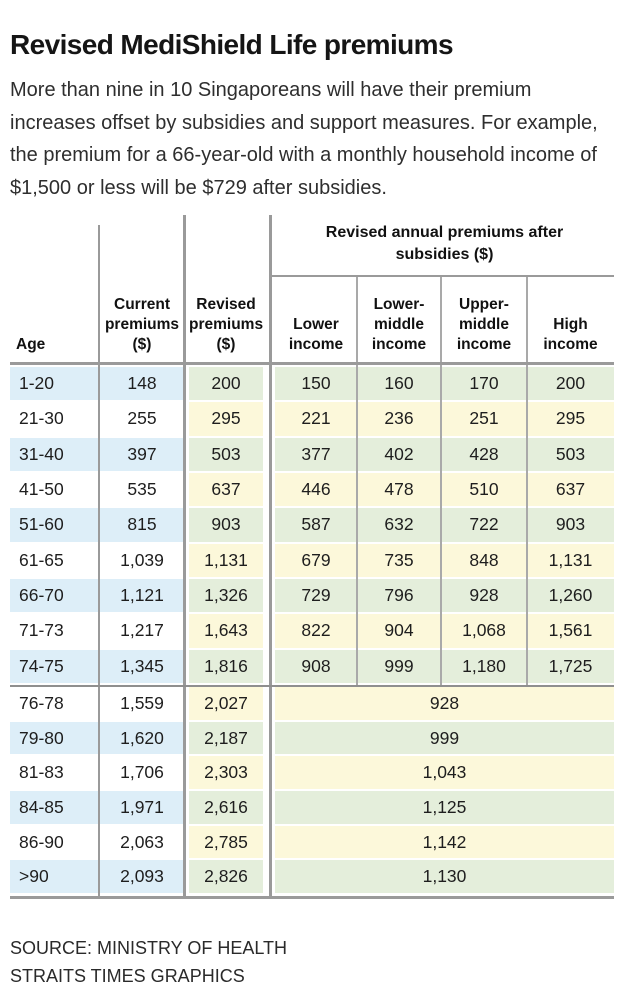  I want to click on header-divider-line, so click(312, 363).